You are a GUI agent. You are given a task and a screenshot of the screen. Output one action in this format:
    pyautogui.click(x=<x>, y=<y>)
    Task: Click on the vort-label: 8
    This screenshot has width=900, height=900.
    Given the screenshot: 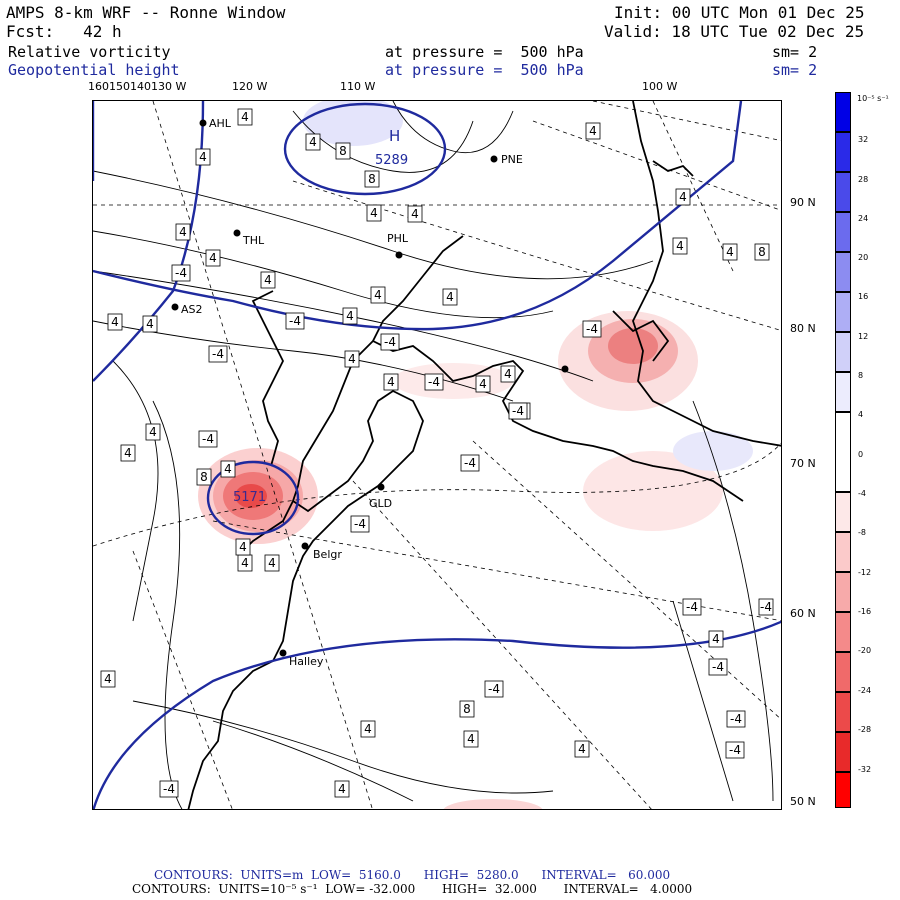 What is the action you would take?
    pyautogui.click(x=372, y=179)
    